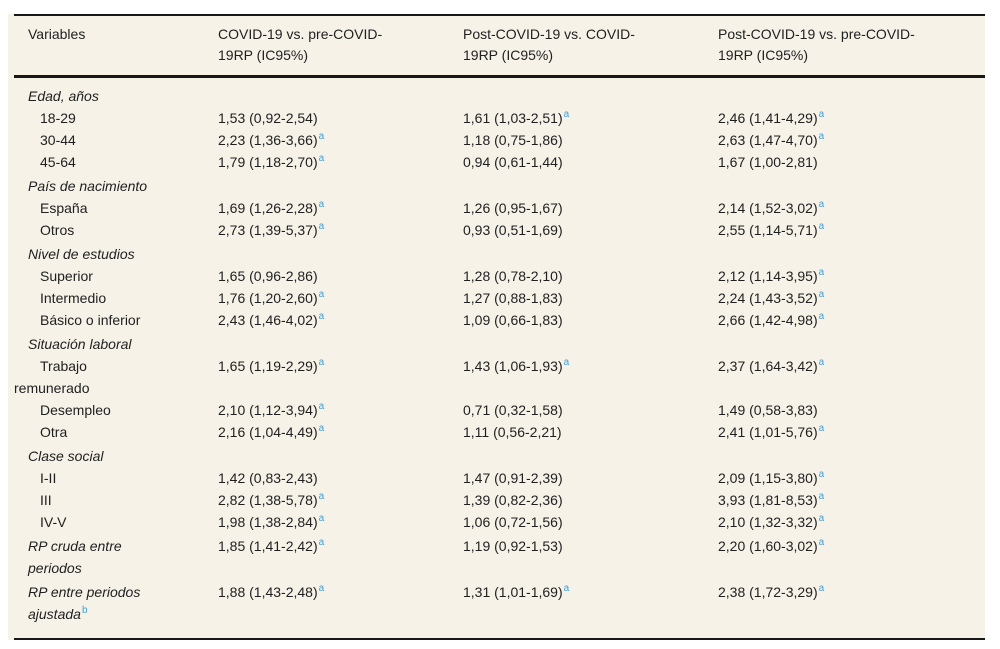 This screenshot has height=649, width=1000. I want to click on value-cell: 2,41 (1,01-5,76)a, so click(851, 432).